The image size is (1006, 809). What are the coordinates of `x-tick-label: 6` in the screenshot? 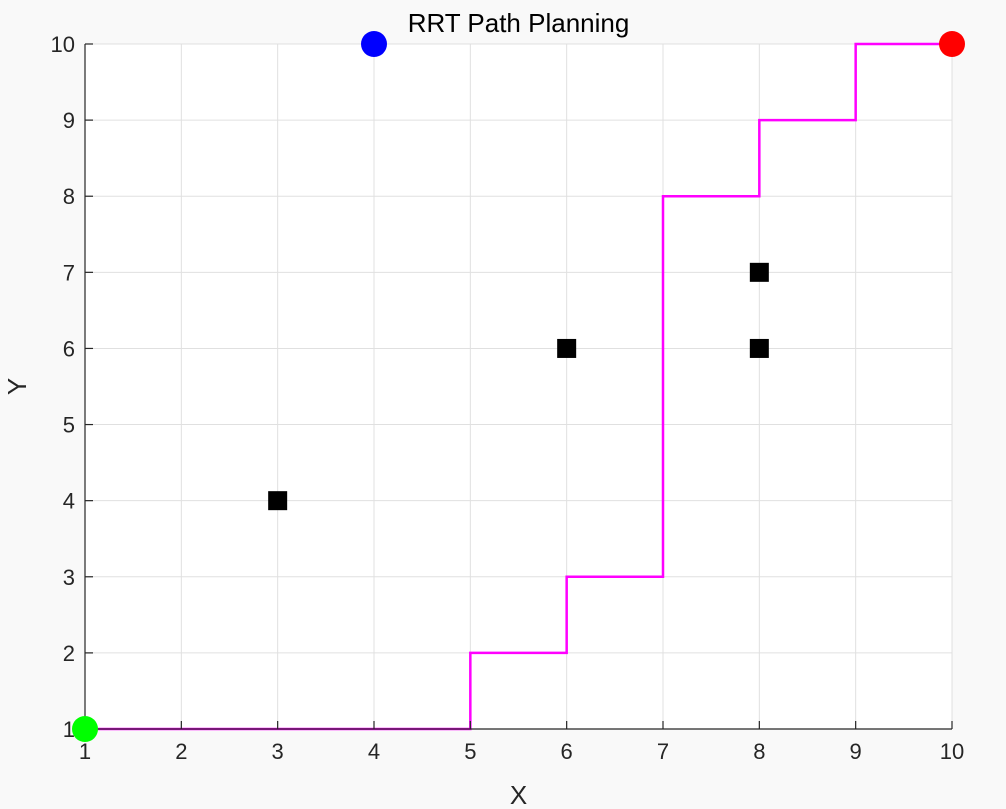 It's located at (567, 751).